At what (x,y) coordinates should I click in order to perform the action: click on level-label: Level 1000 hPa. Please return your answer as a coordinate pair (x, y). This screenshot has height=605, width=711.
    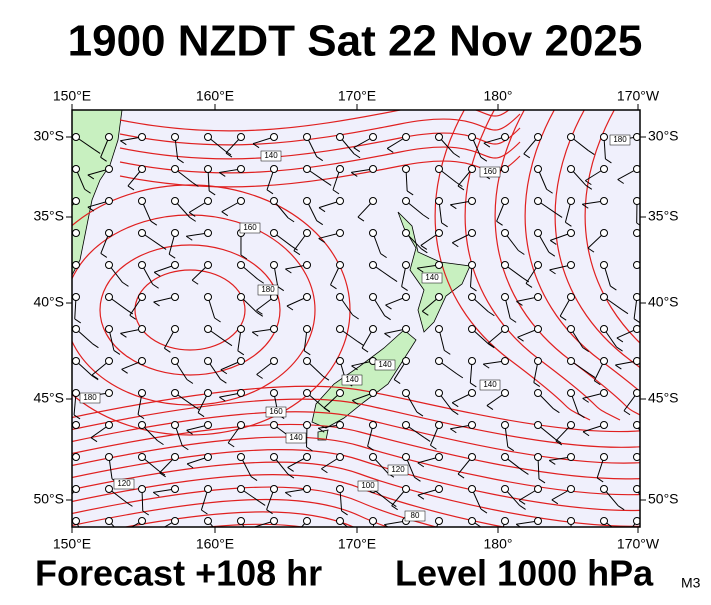
    Looking at the image, I should click on (524, 573).